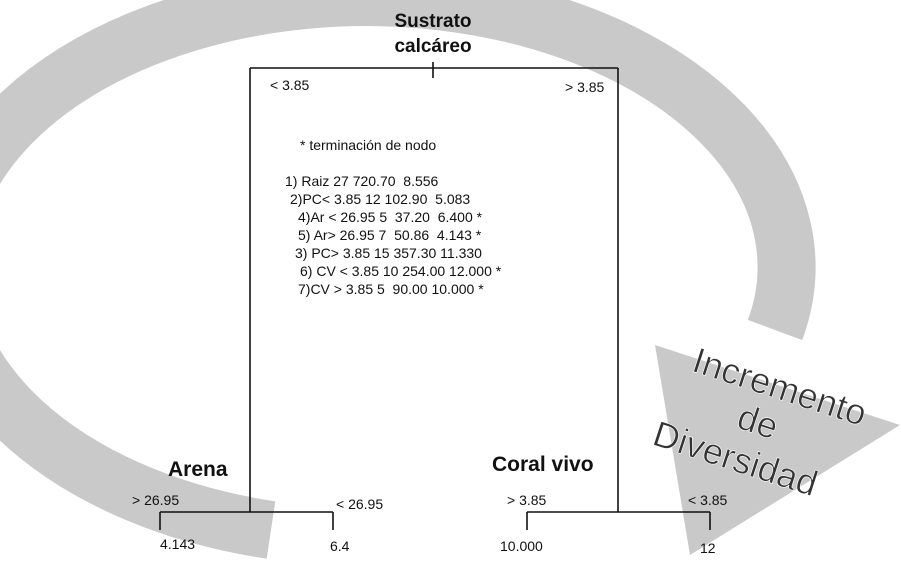  Describe the element at coordinates (708, 548) in the screenshot. I see `leaf-value: 12` at that location.